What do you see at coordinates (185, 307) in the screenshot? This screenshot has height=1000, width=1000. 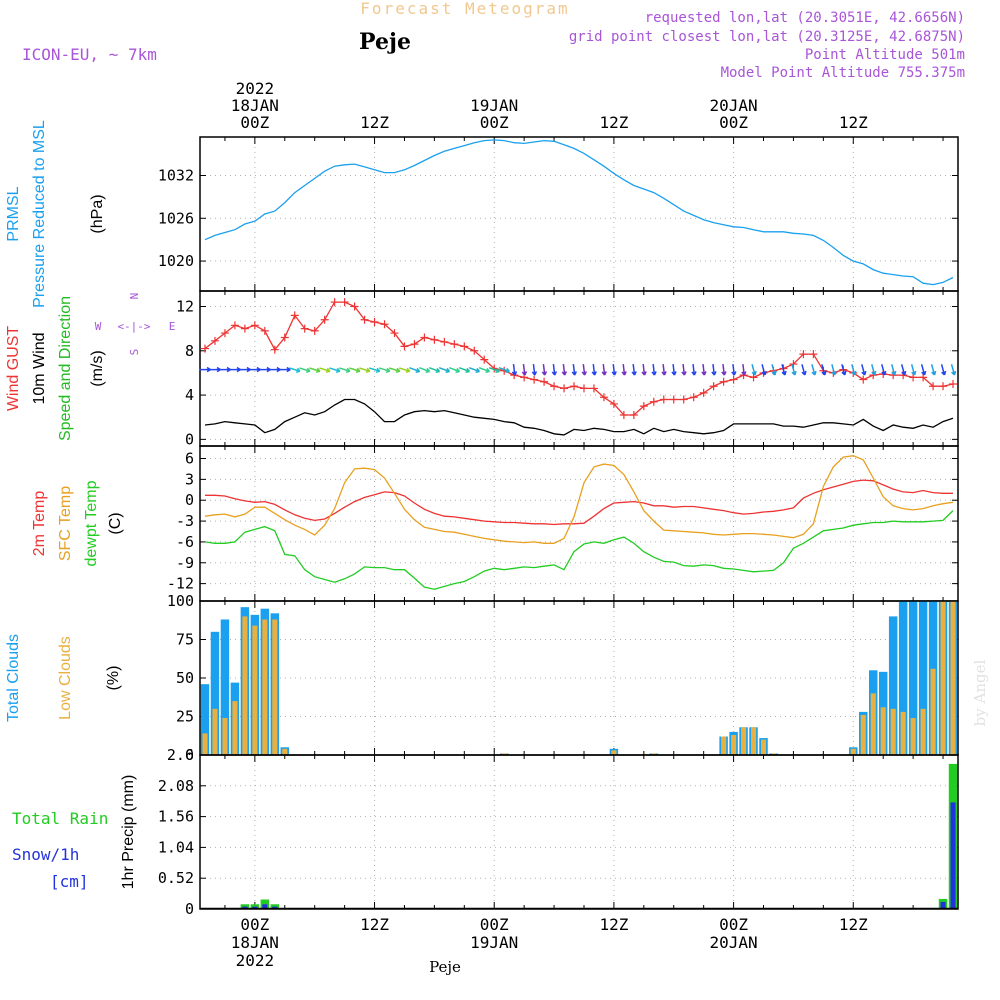 I see `y-tick-label: 12` at bounding box center [185, 307].